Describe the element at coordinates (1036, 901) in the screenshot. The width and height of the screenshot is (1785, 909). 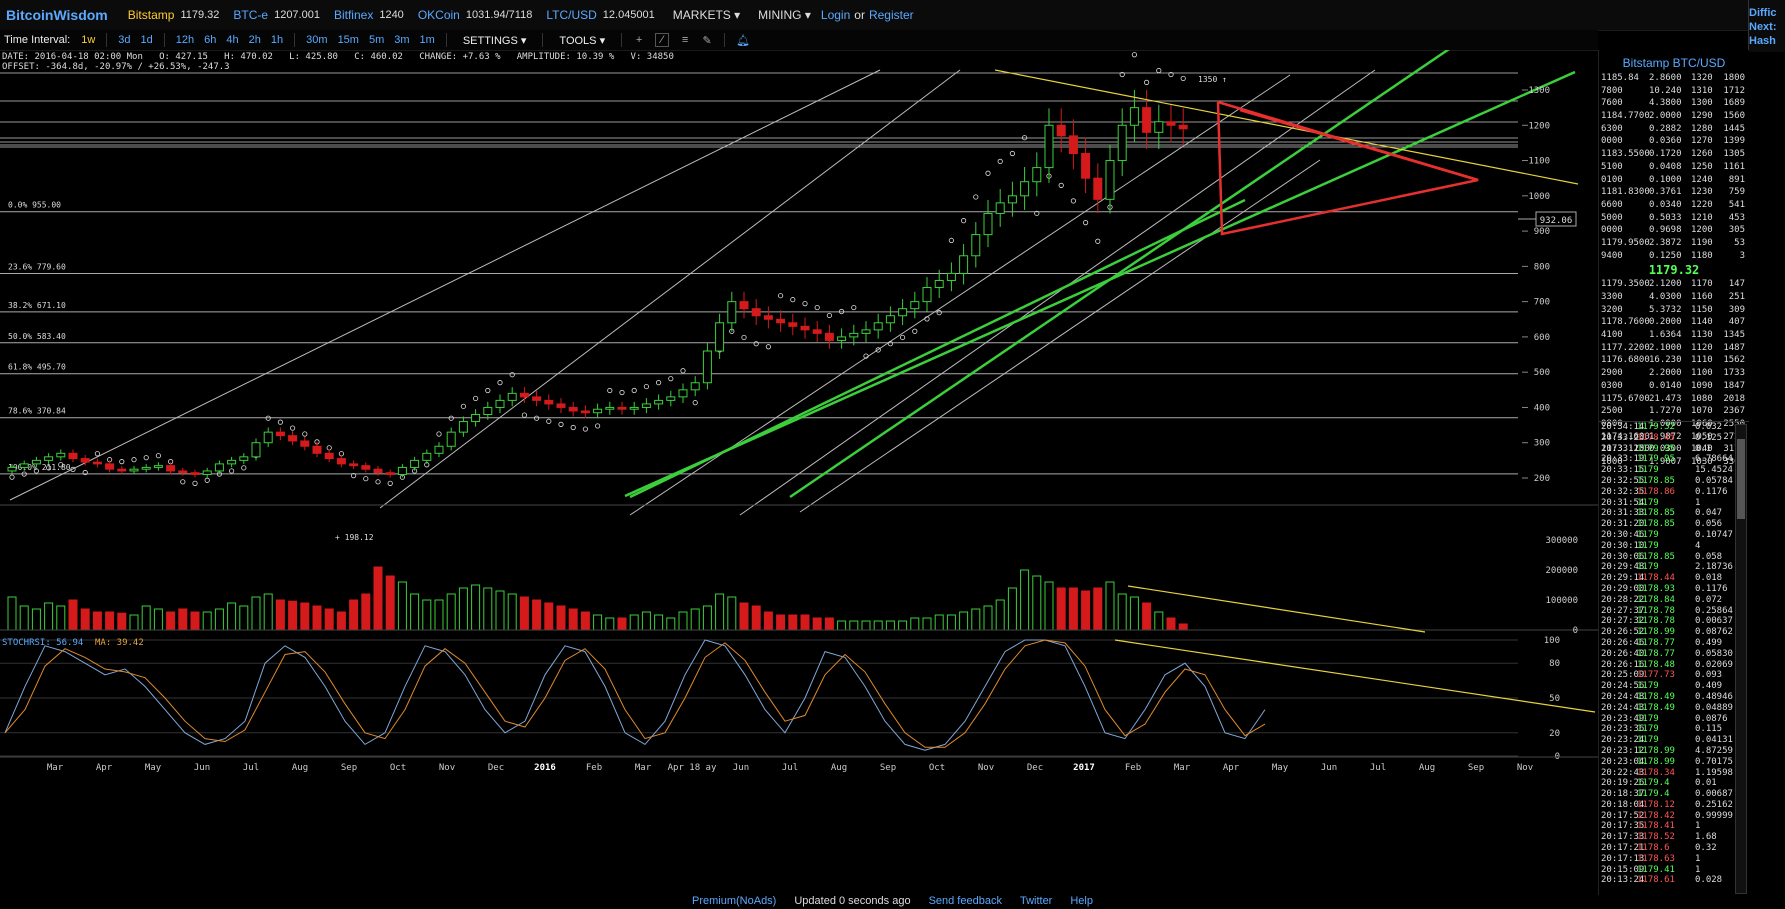
I see `twitter-link: Twitter` at that location.